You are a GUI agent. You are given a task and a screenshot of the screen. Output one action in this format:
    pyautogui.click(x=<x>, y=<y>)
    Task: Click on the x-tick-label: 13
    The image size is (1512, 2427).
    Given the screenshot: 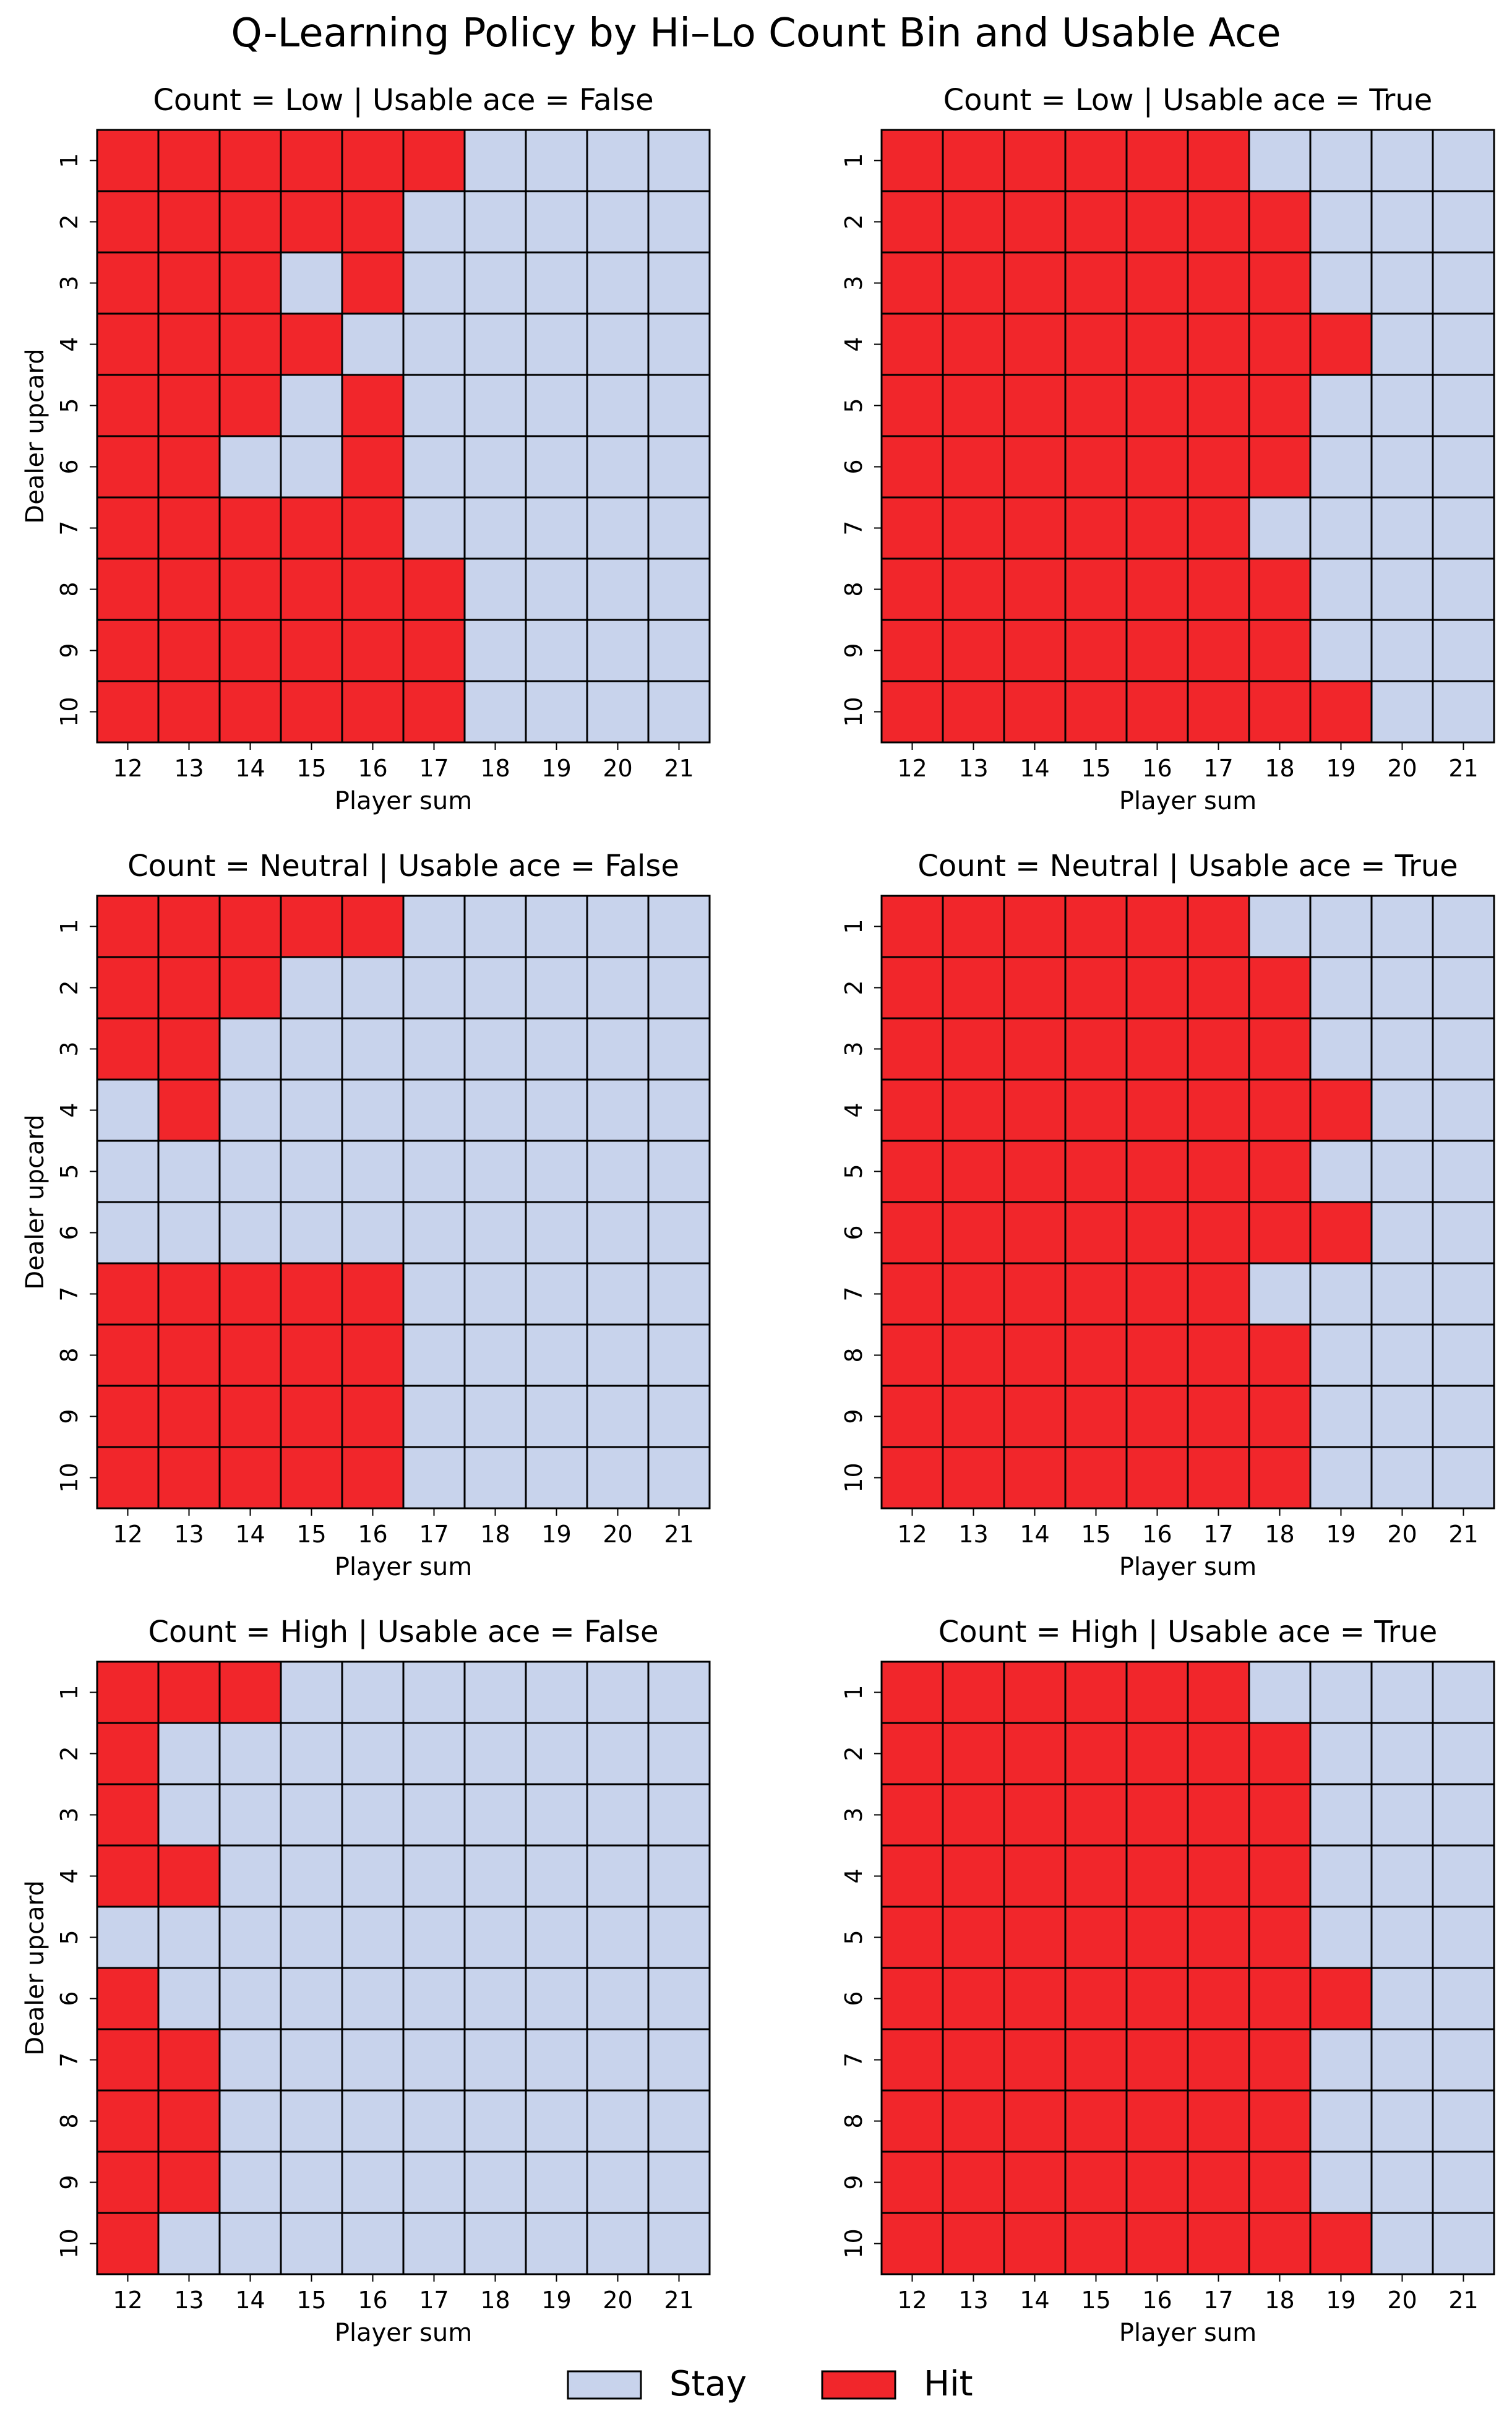 What is the action you would take?
    pyautogui.click(x=973, y=1534)
    